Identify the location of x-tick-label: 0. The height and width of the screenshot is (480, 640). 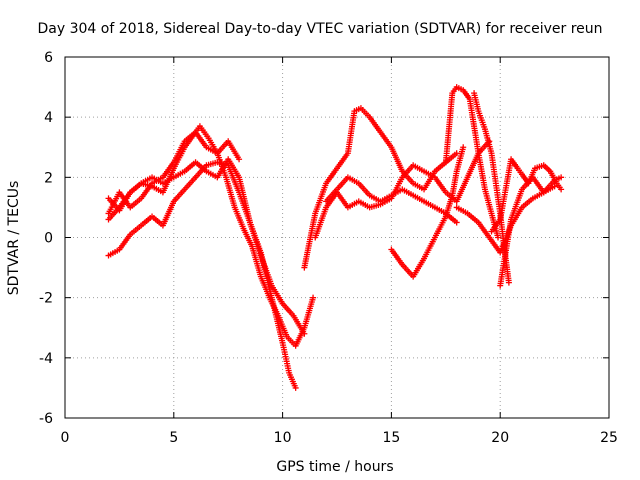
(65, 438).